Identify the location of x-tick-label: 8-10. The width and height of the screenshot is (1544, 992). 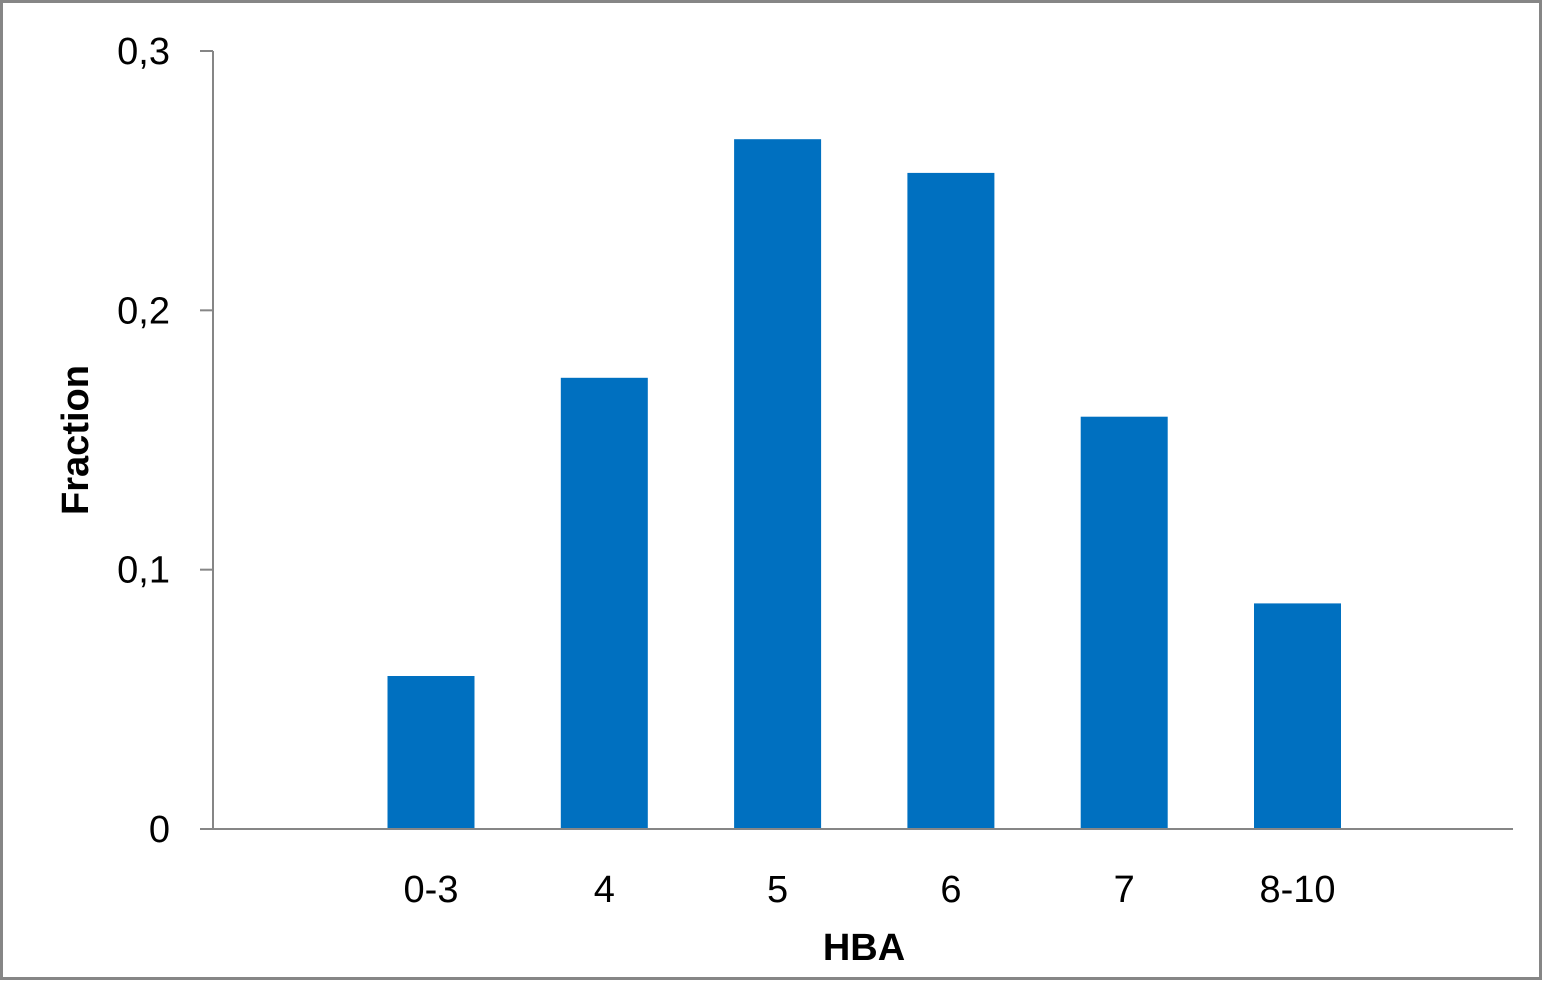
(1297, 890).